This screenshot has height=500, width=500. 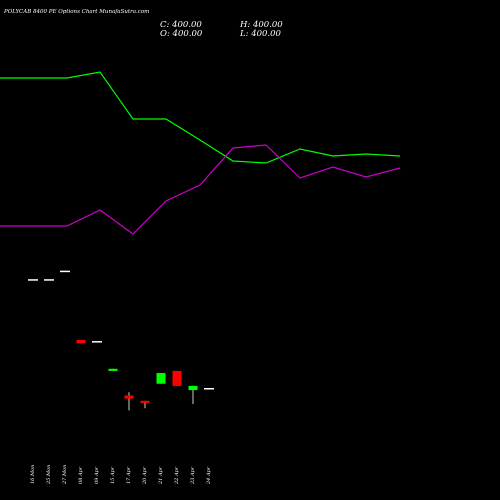 What do you see at coordinates (200, 117) in the screenshot?
I see `indicator-line-green` at bounding box center [200, 117].